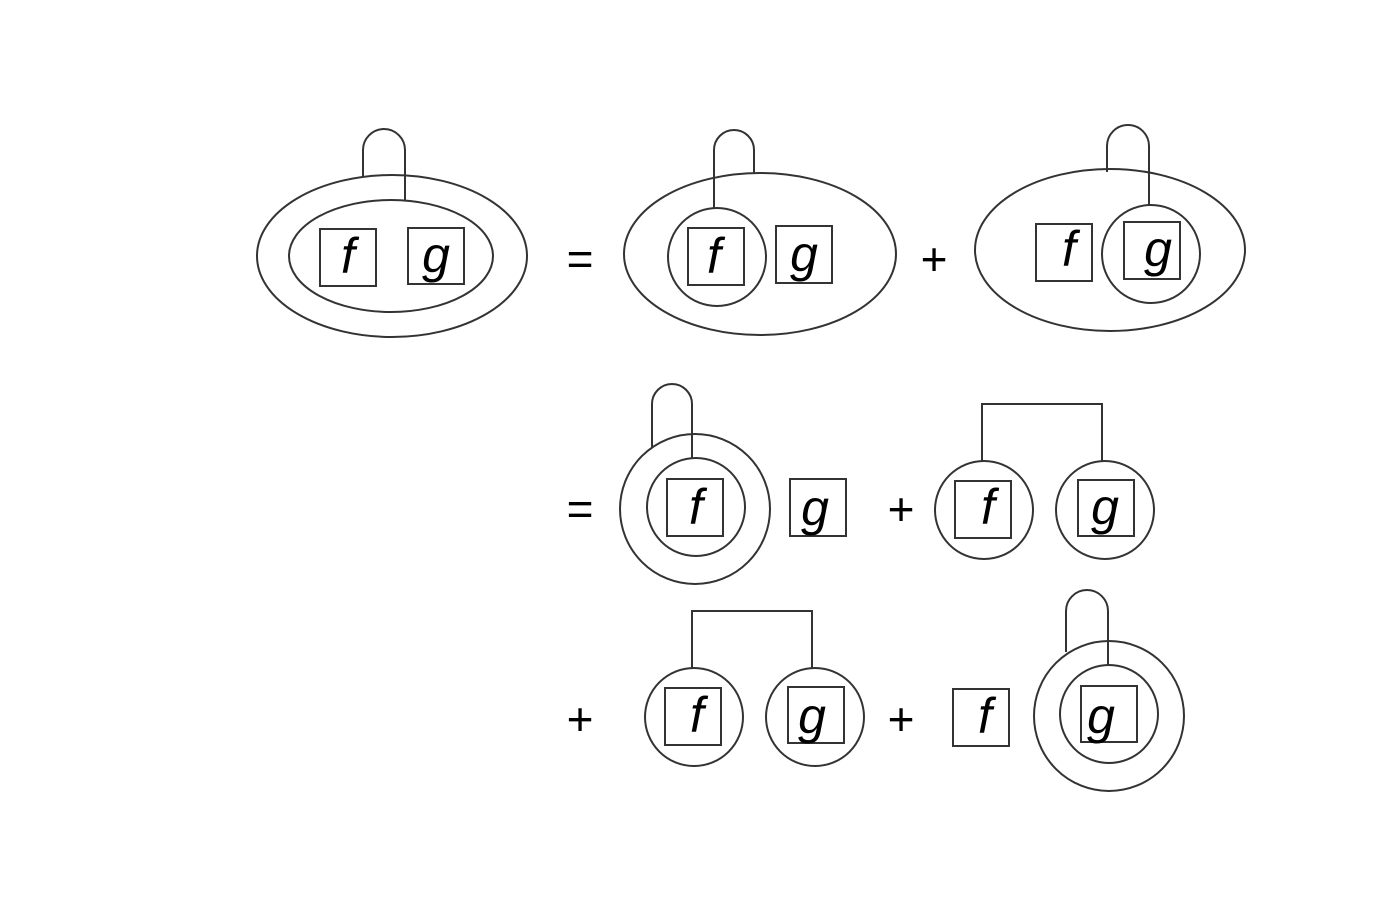 This screenshot has height=908, width=1390. I want to click on plus-sign-row3-start: +, so click(580, 719).